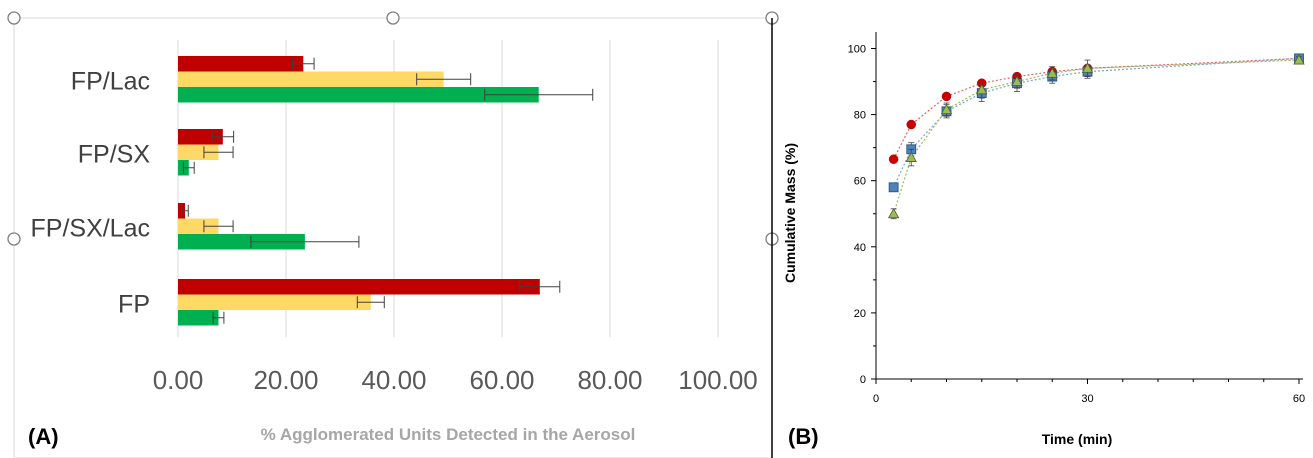 This screenshot has width=1313, height=458. What do you see at coordinates (860, 314) in the screenshot?
I see `y-tick-label: 20` at bounding box center [860, 314].